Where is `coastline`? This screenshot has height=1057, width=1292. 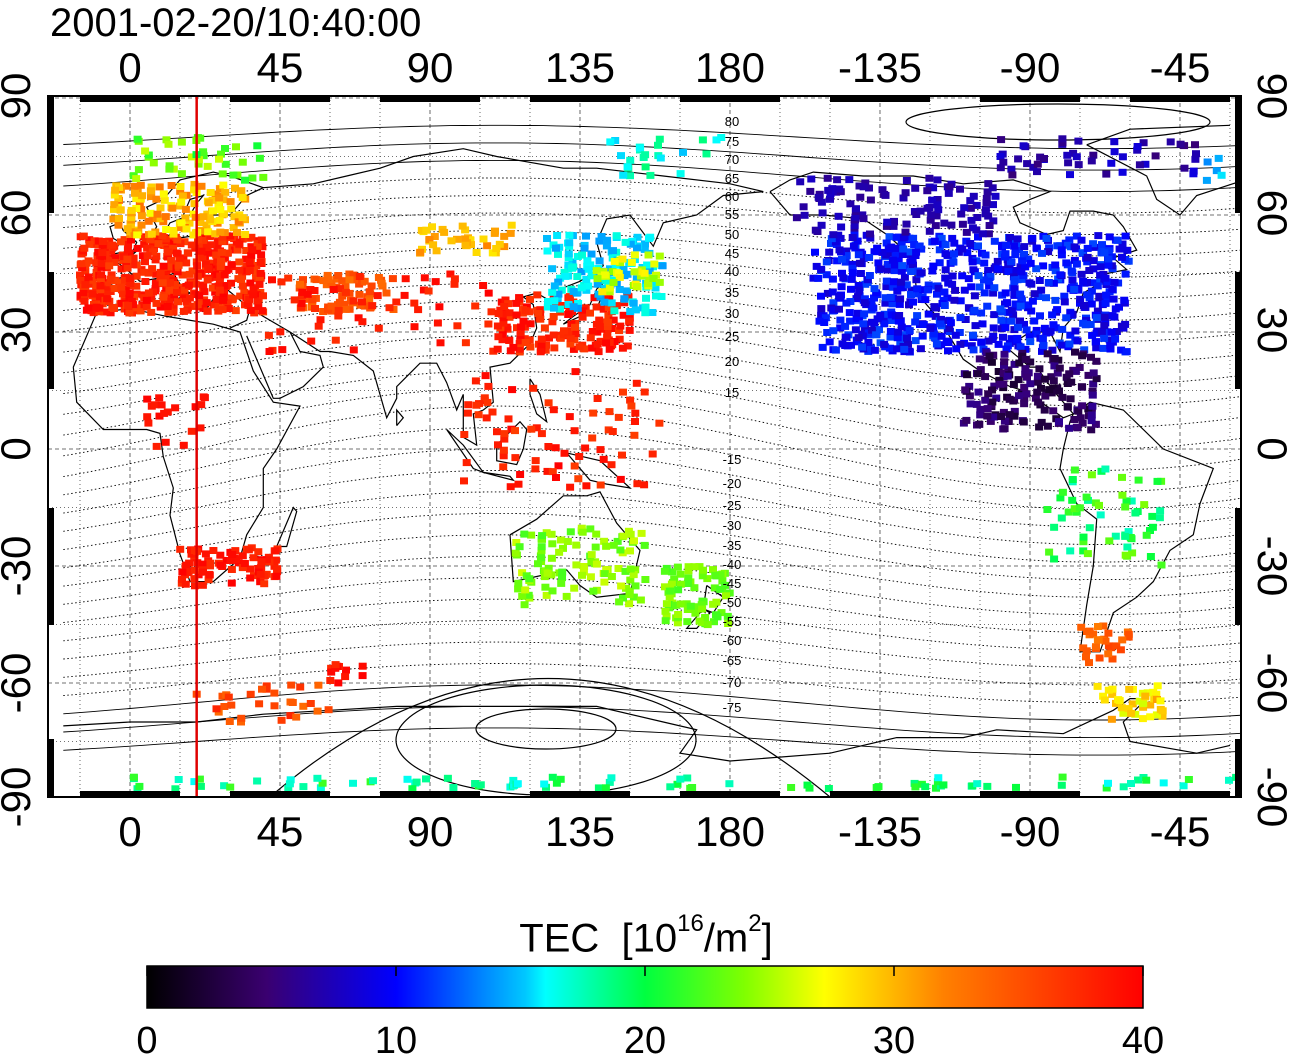 coastline is located at coordinates (1163, 170).